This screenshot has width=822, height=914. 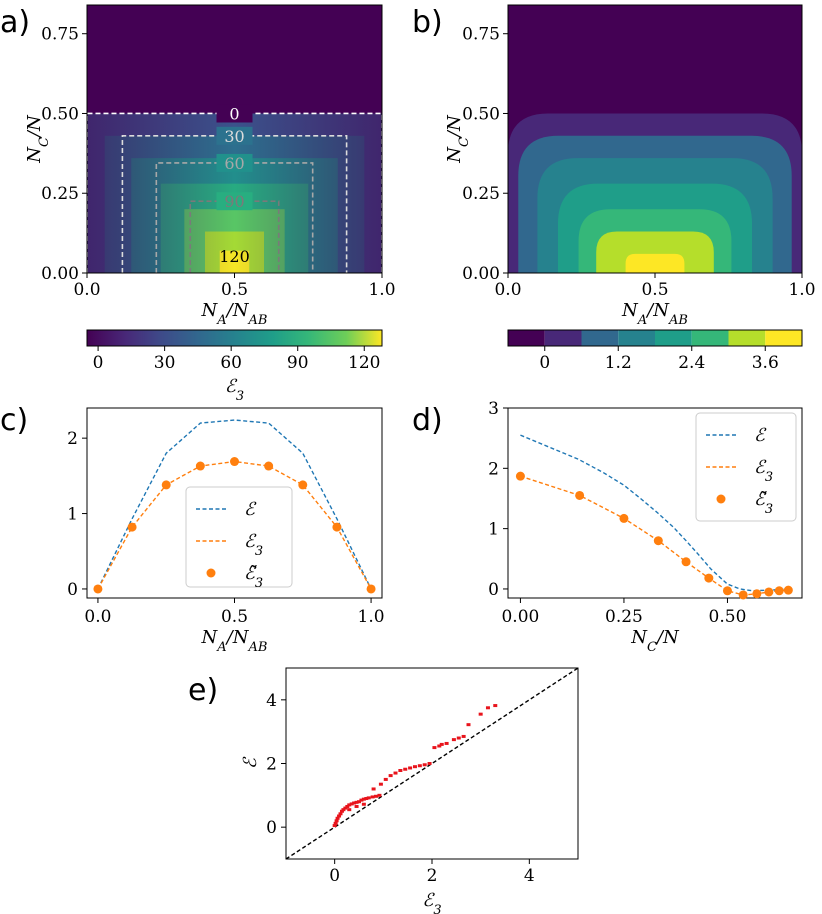 I want to click on colorbar-tick-label-b: 2.4, so click(x=691, y=363).